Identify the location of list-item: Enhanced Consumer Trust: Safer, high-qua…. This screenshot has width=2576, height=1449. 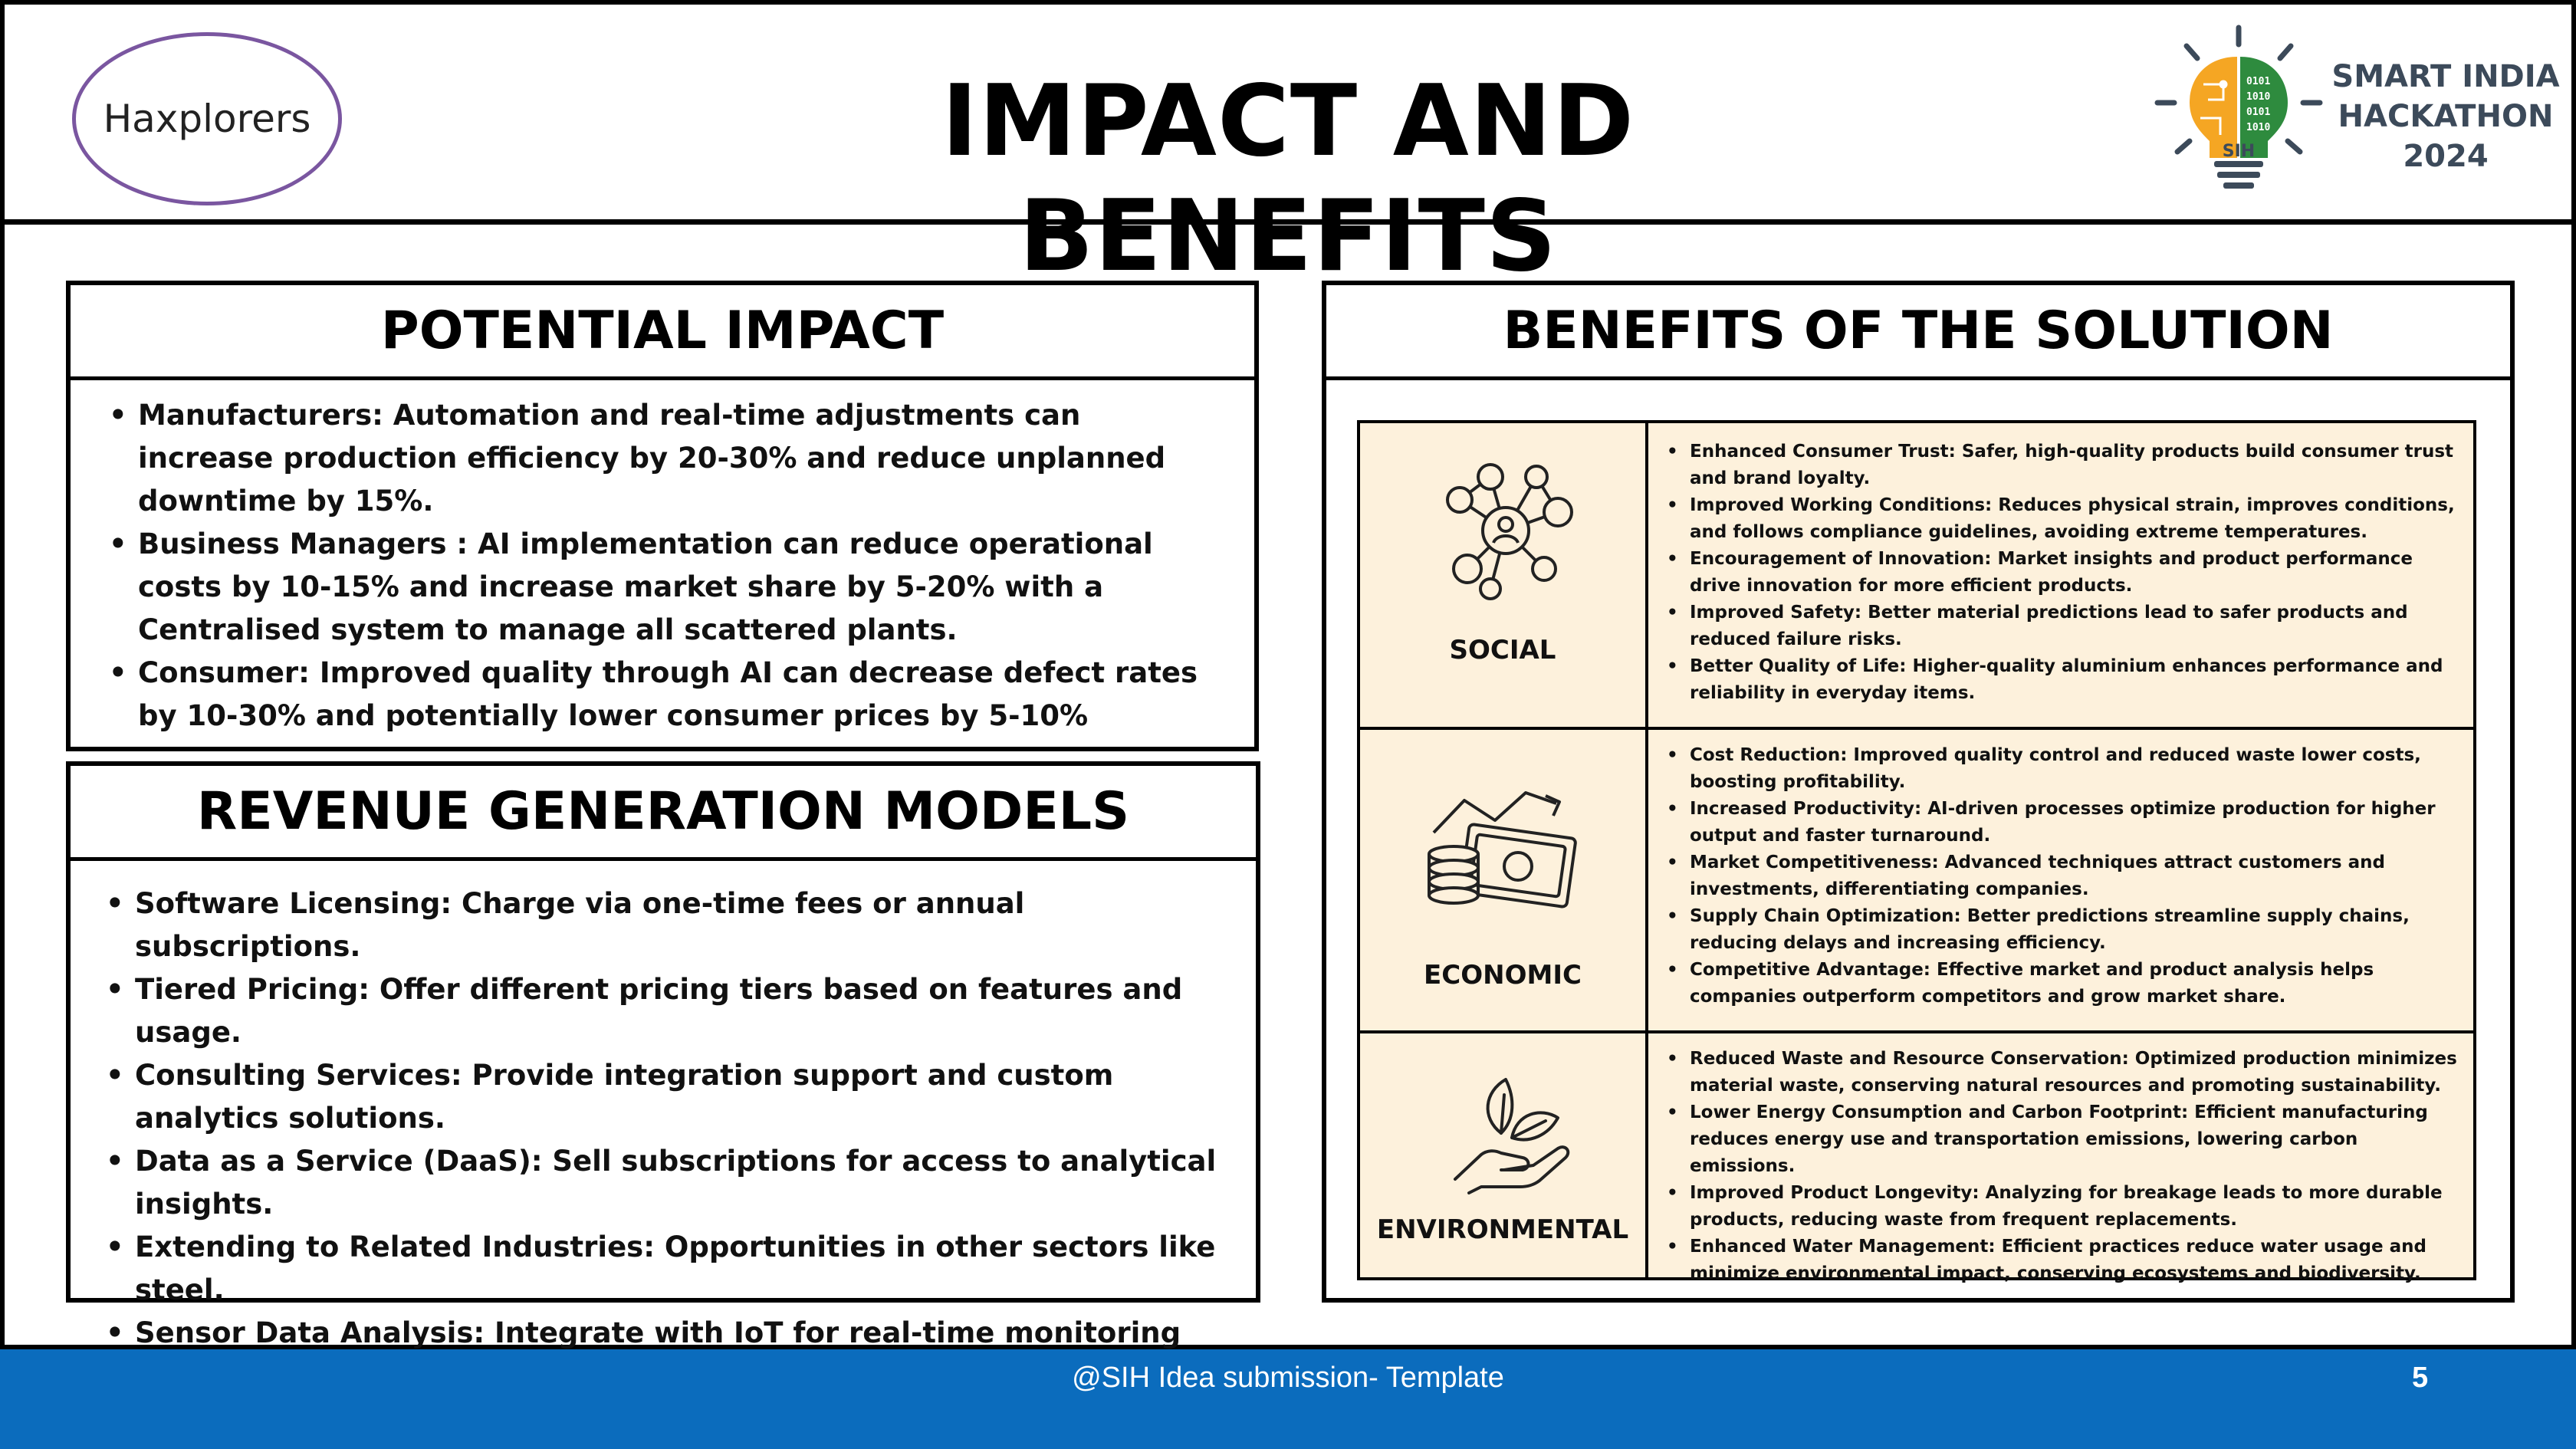
(2063, 465).